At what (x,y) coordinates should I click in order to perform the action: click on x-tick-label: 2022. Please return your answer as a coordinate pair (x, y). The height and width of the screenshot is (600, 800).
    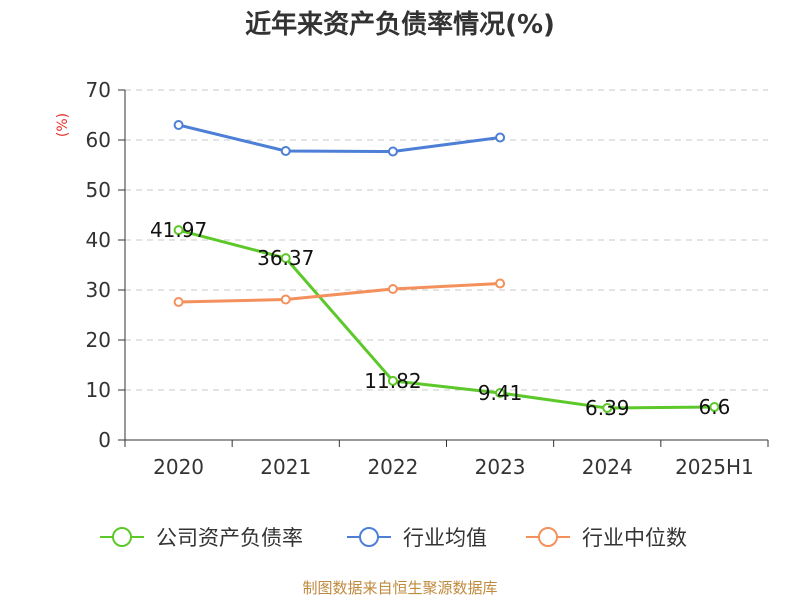
    Looking at the image, I should click on (392, 467).